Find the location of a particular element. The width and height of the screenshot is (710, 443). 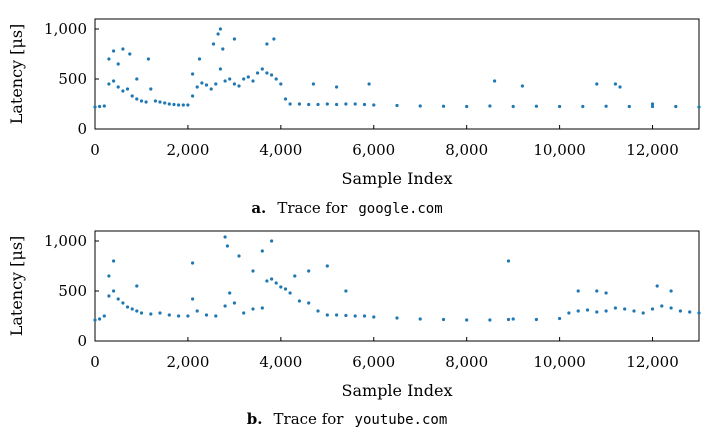

x-tick-label: 6,000 is located at coordinates (373, 362).